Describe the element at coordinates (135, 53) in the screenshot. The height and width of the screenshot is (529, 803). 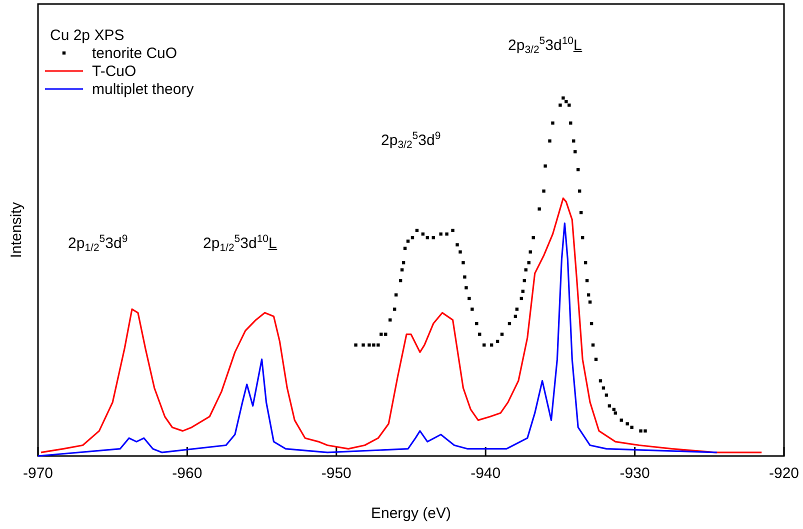
I see `legend-label: tenorite CuO` at that location.